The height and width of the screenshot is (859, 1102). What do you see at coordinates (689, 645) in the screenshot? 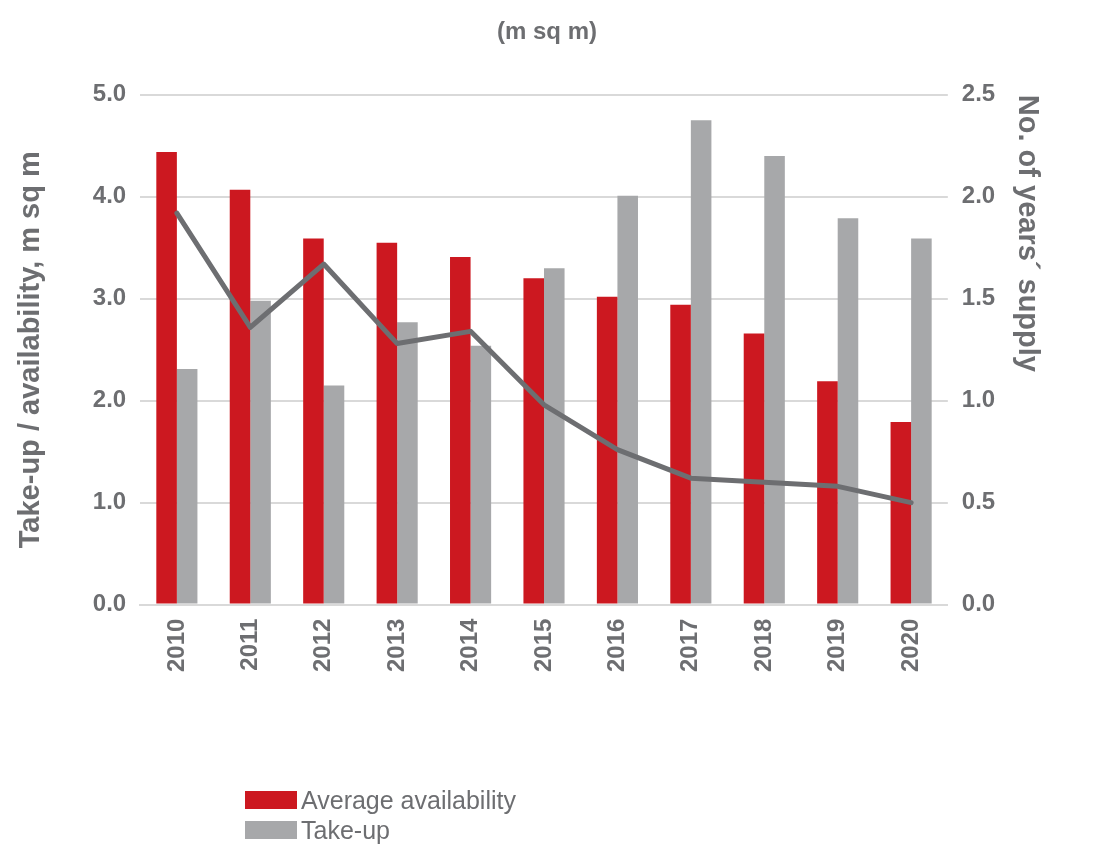
I see `x-tick-label: 2017` at bounding box center [689, 645].